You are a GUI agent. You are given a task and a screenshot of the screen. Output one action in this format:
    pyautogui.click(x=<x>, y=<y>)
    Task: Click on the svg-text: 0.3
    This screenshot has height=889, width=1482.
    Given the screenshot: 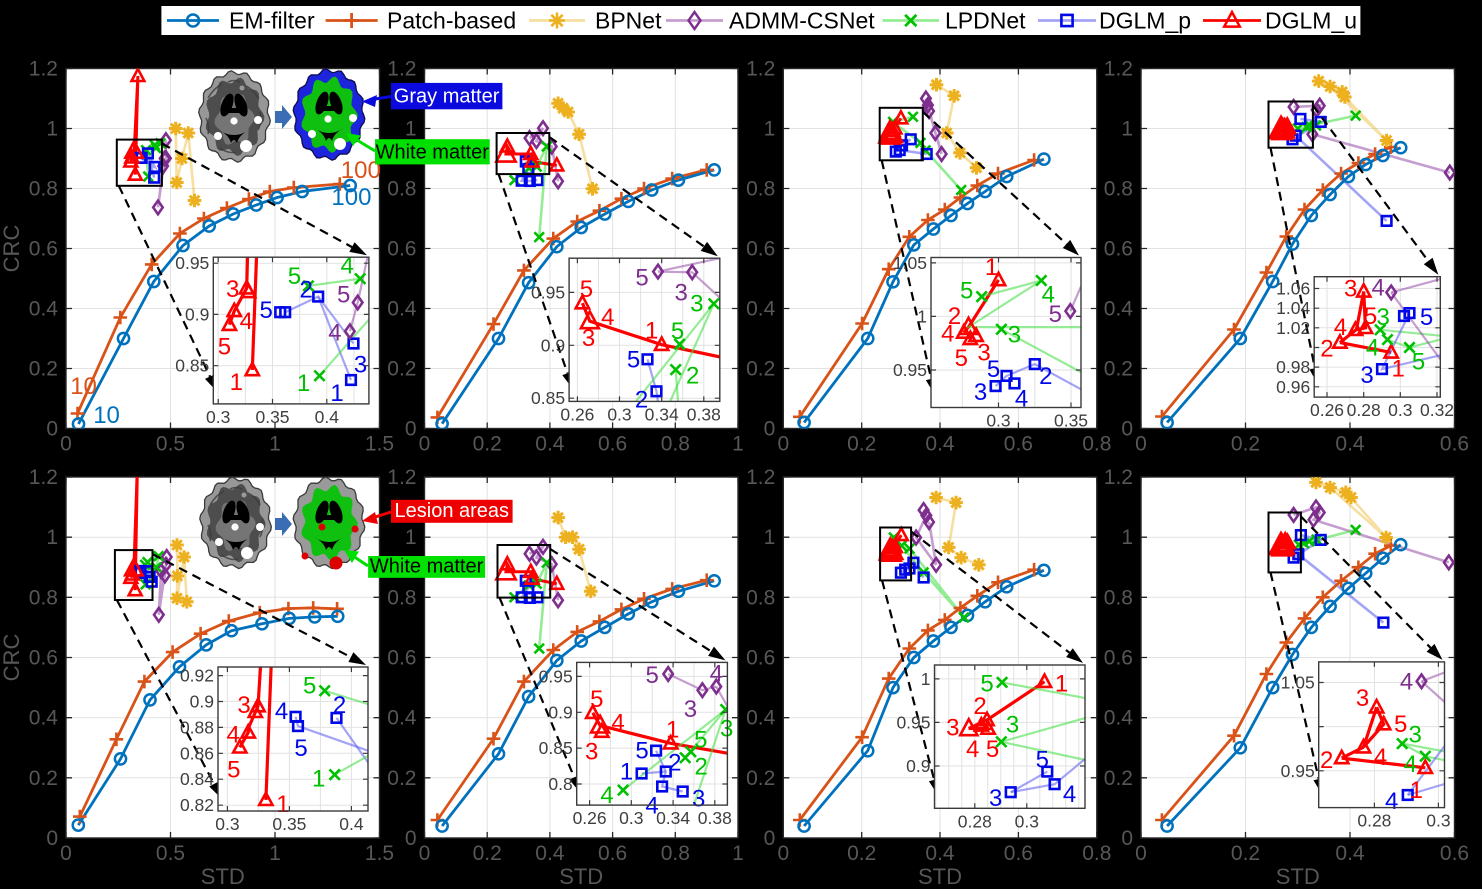 What is the action you would take?
    pyautogui.click(x=218, y=417)
    